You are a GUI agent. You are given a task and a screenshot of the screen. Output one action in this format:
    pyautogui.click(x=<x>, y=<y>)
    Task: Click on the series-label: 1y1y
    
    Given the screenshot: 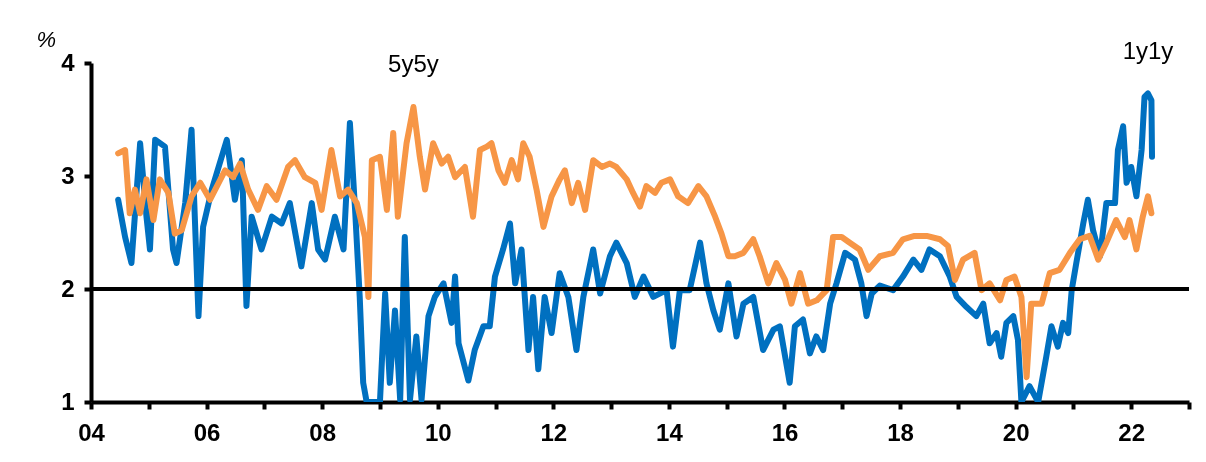 What is the action you would take?
    pyautogui.click(x=1148, y=50)
    